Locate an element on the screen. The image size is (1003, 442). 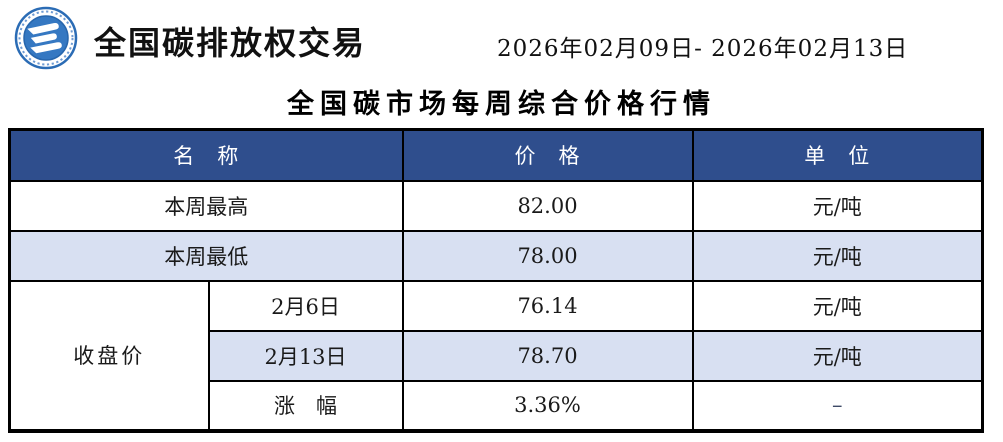
cell-name: 2月6日 is located at coordinates (305, 305).